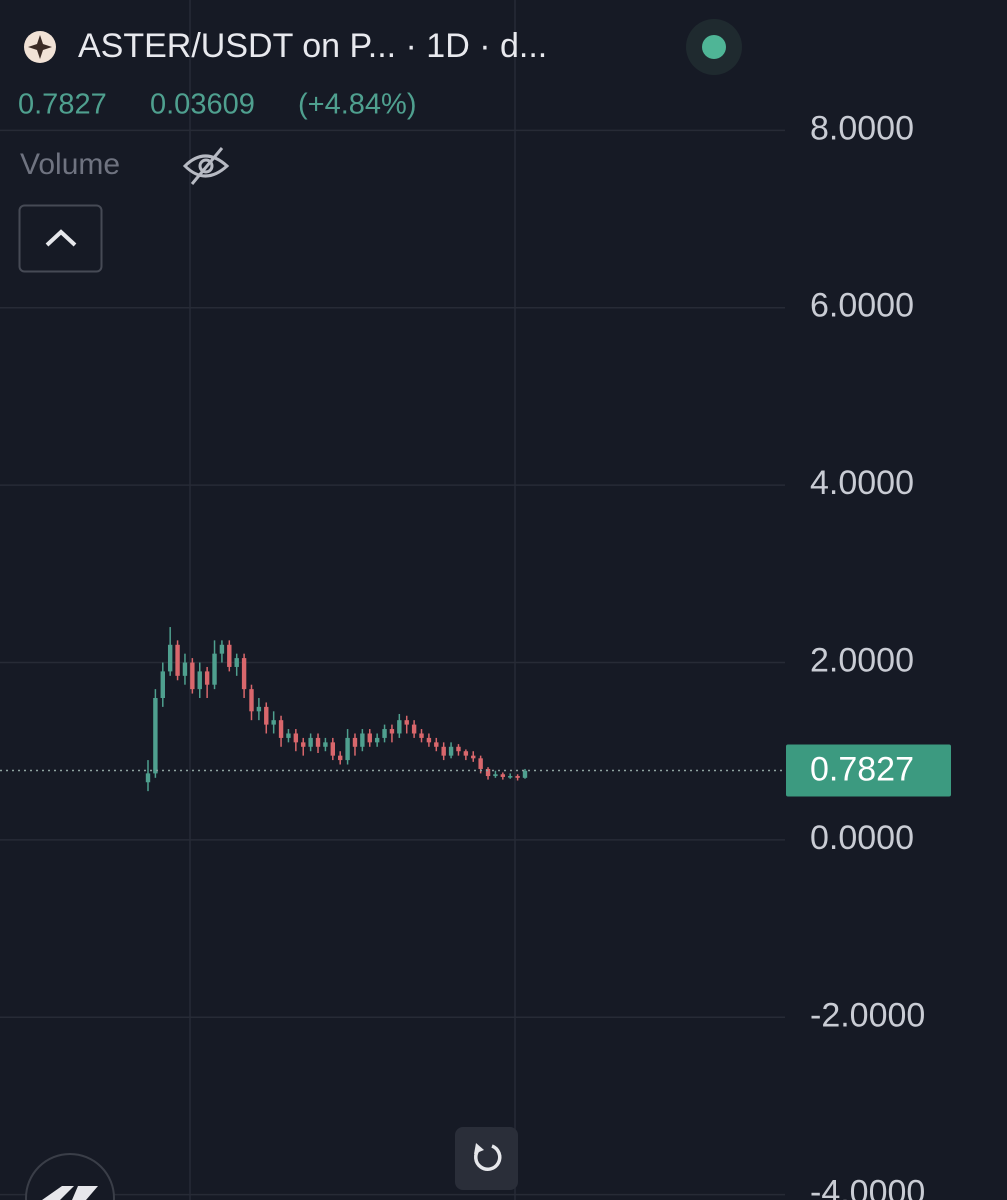 The height and width of the screenshot is (1200, 1007). Describe the element at coordinates (70, 1193) in the screenshot. I see `logo-mark` at that location.